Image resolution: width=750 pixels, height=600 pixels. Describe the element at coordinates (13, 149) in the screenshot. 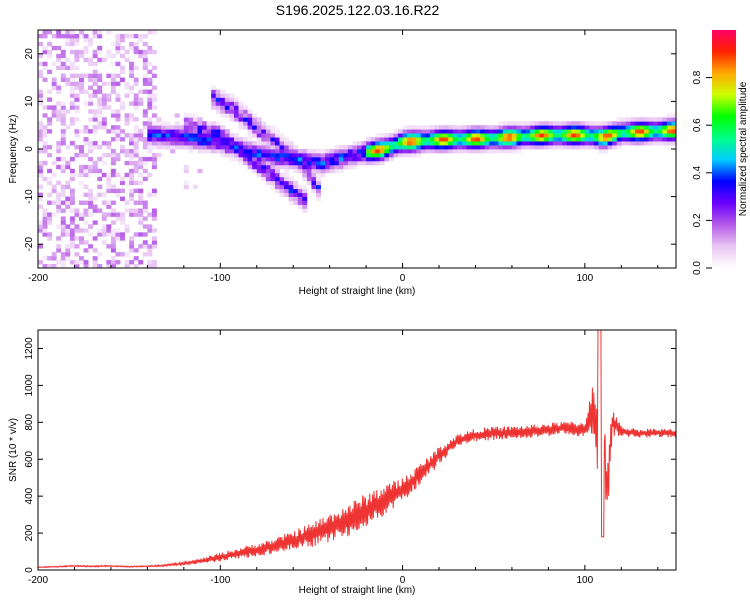

I see `heatmap-y-axis-label: Frequency (Hz)` at that location.